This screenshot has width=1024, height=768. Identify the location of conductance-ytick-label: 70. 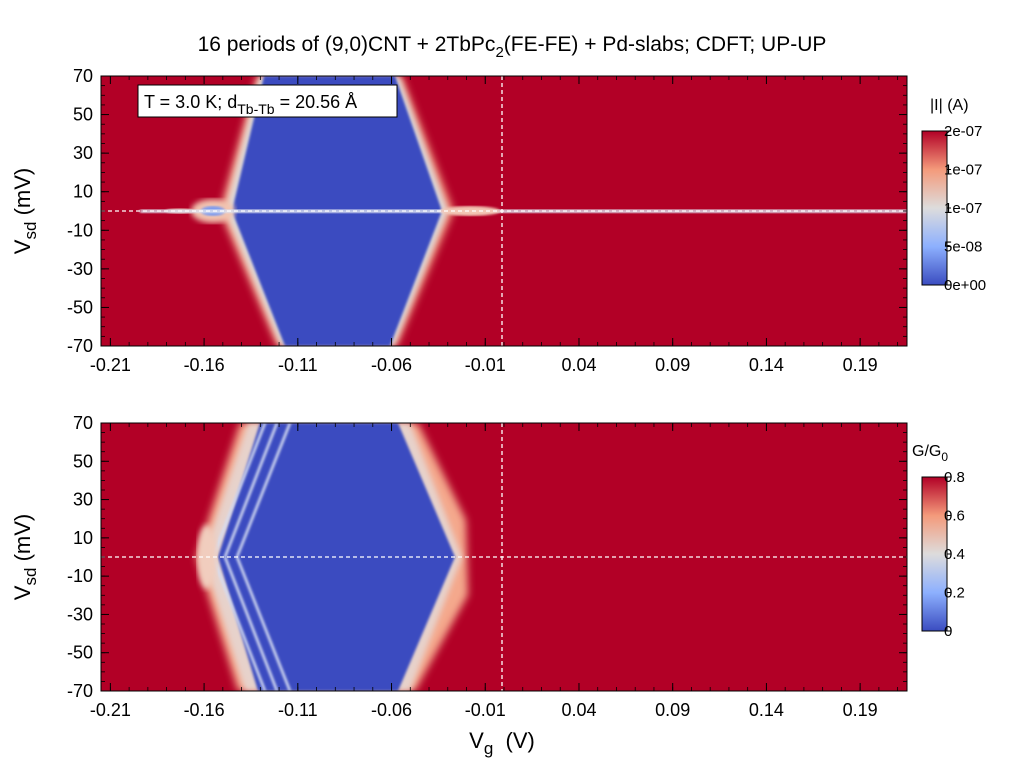
(83, 423).